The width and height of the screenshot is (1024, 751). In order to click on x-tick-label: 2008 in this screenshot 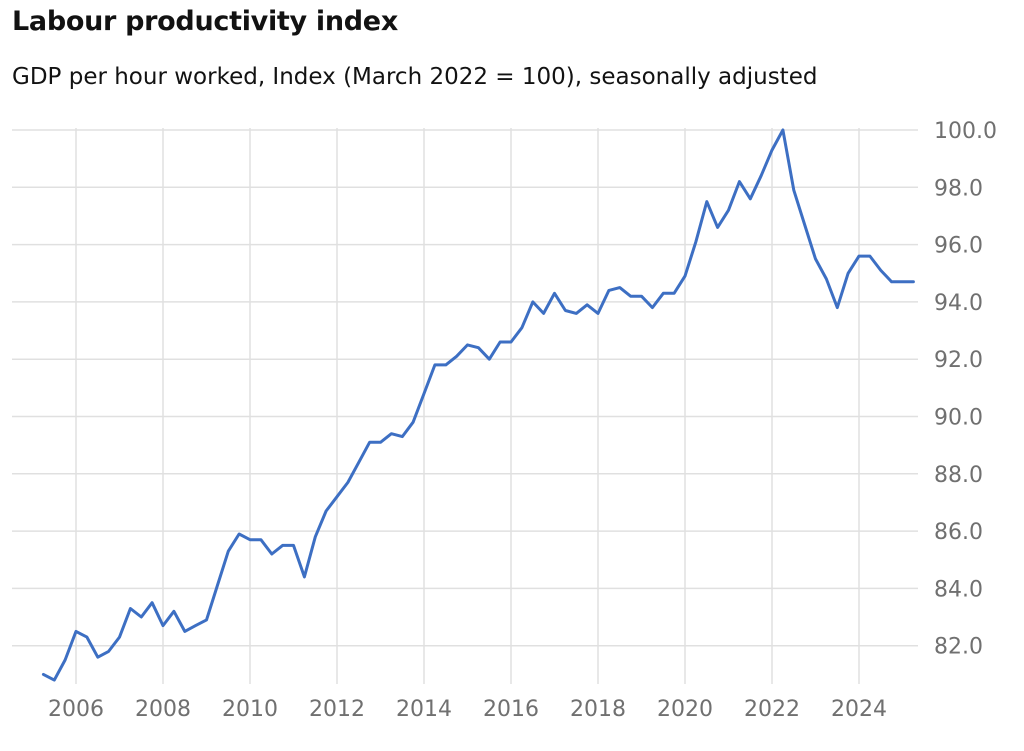, I will do `click(163, 709)`.